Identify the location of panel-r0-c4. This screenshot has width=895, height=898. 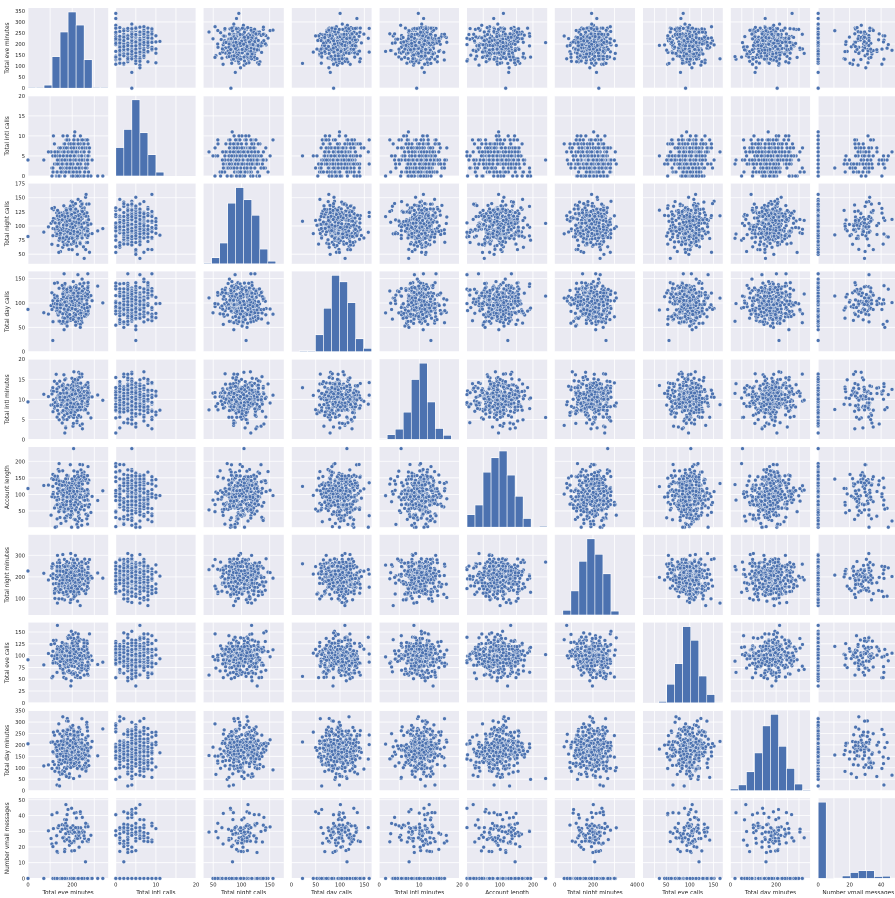
(419, 49).